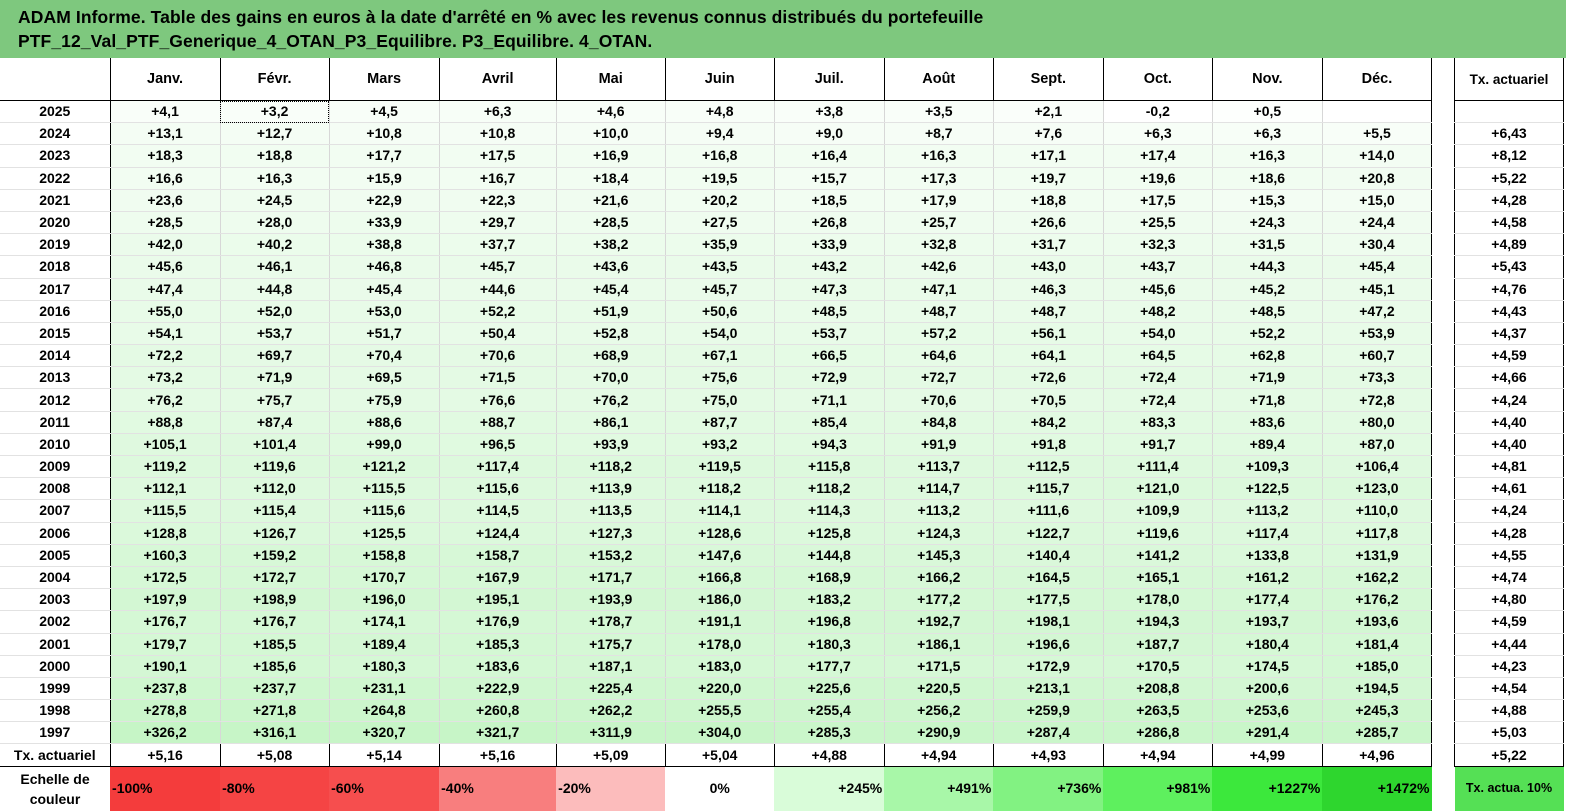 This screenshot has width=1573, height=811. Describe the element at coordinates (1509, 511) in the screenshot. I see `actuarial-rate-cell: +4,24` at that location.